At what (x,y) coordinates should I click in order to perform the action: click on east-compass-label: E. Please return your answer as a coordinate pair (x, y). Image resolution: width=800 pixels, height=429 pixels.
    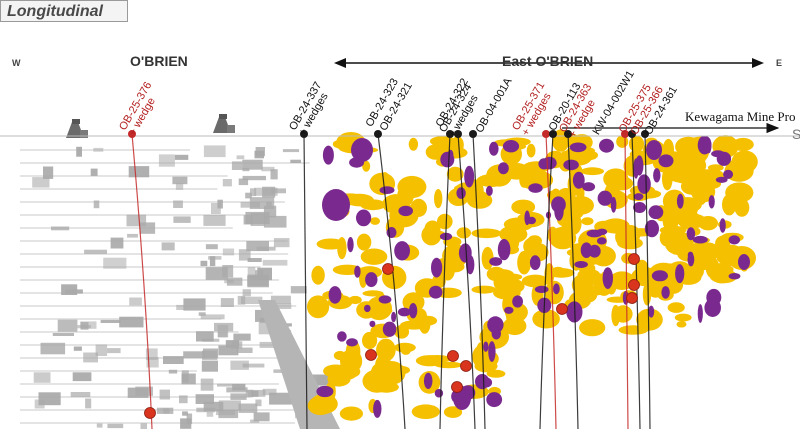
    Looking at the image, I should click on (779, 63).